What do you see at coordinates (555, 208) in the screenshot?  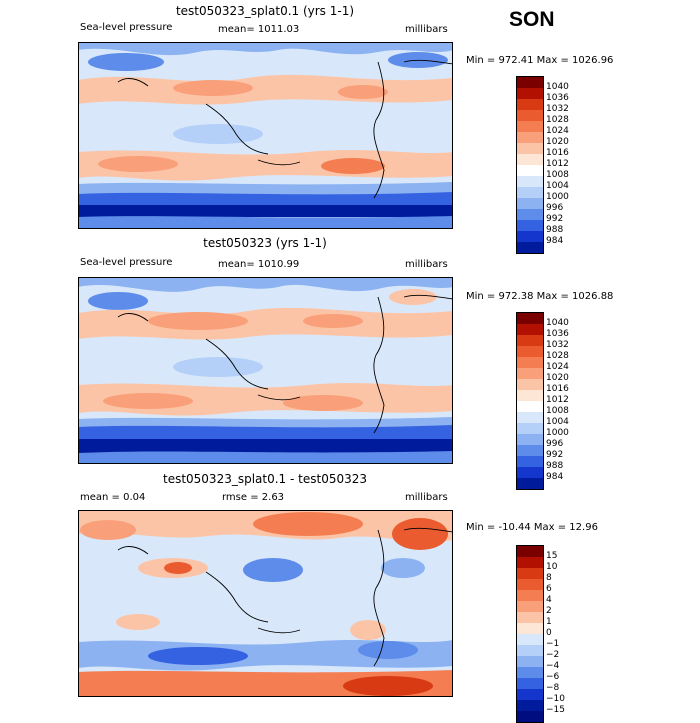 I see `panel-1-colorbar-label: 996` at bounding box center [555, 208].